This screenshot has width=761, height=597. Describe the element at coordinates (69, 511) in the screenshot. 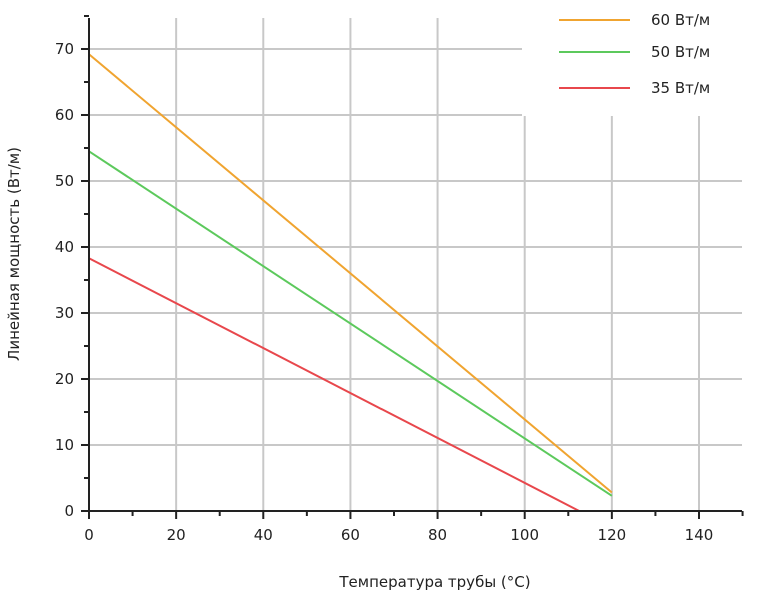

I see `y-tick-label-0: 0` at that location.